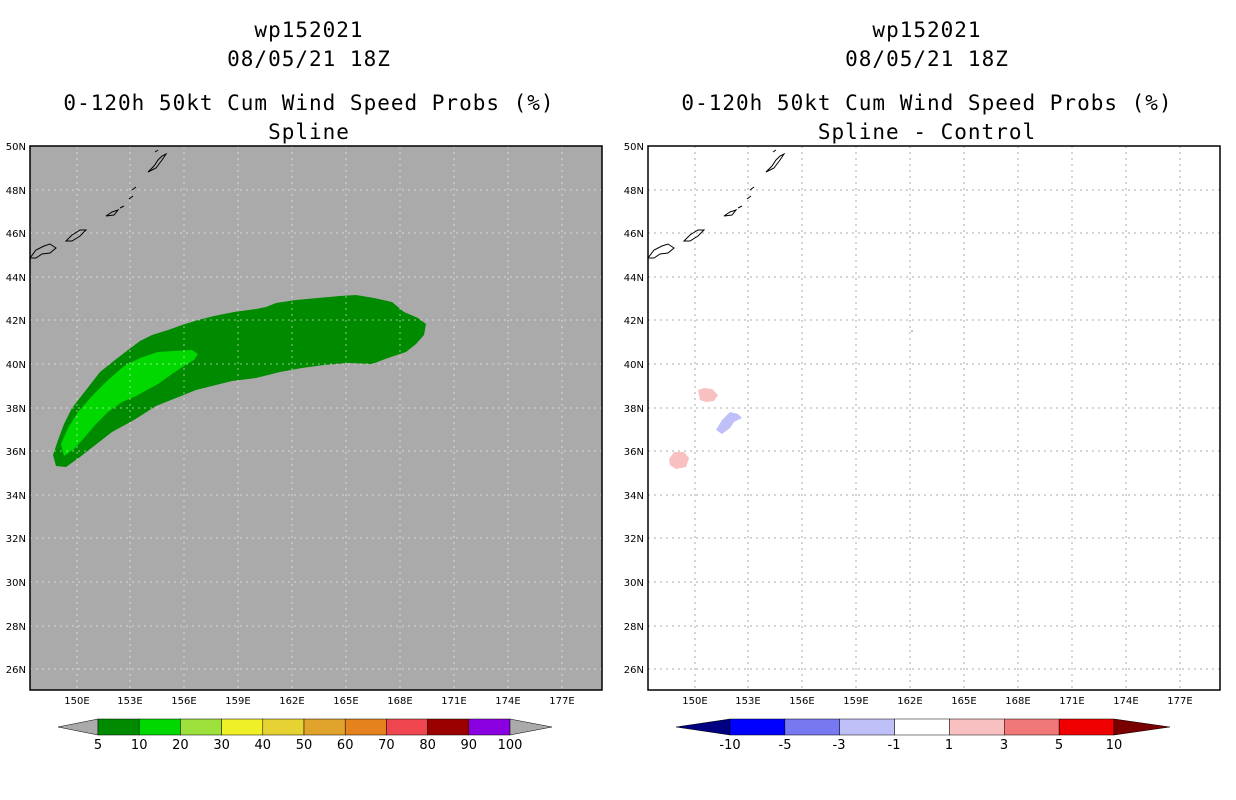  Describe the element at coordinates (963, 701) in the screenshot. I see `lon-label: 165E` at that location.